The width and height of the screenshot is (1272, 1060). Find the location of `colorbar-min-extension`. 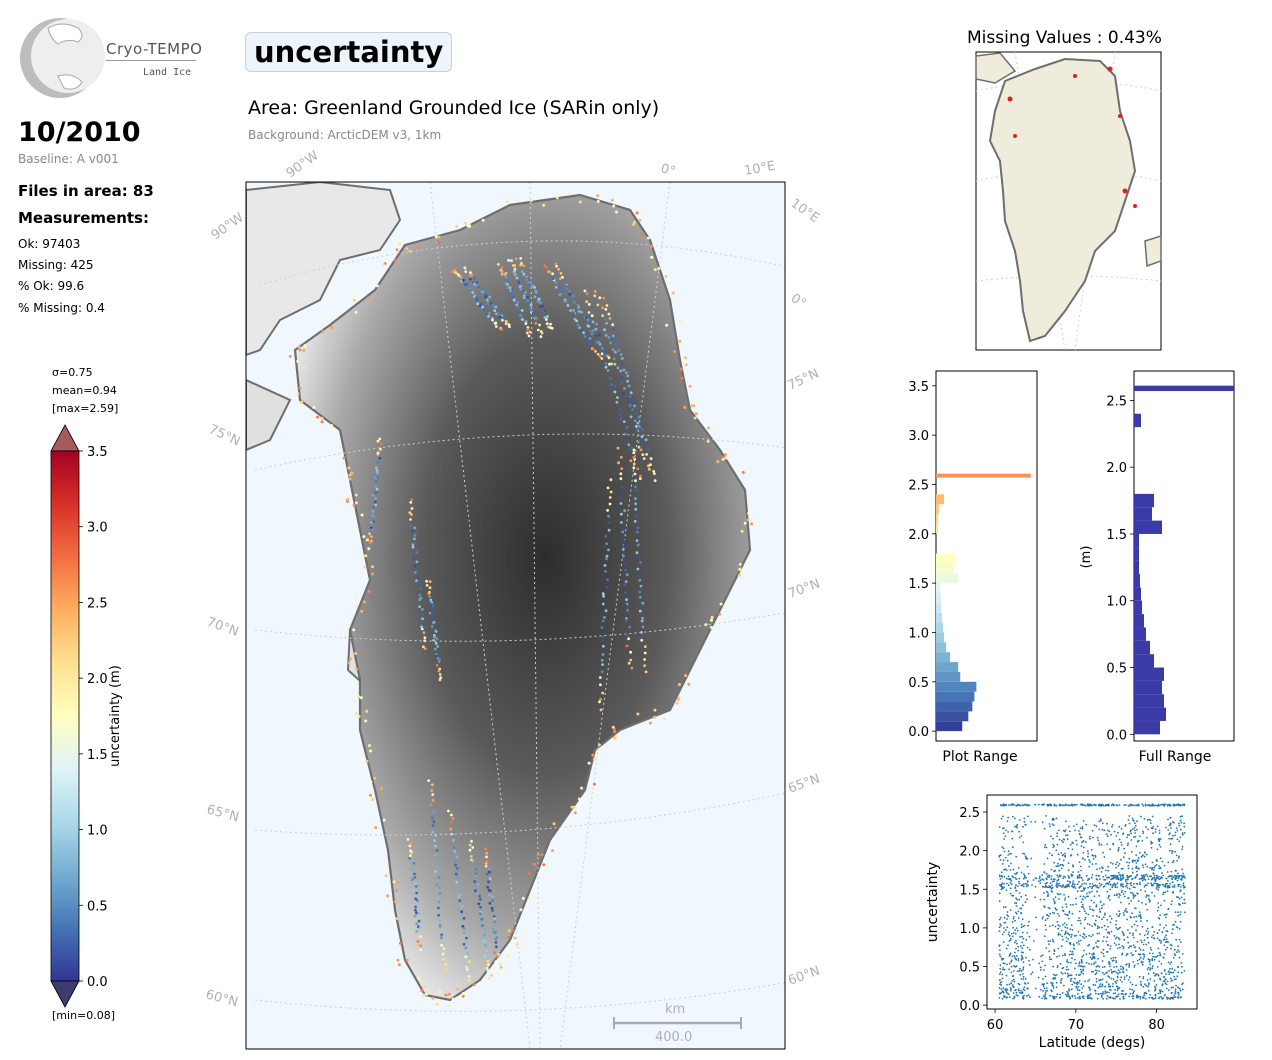

colorbar-min-extension is located at coordinates (65, 994).